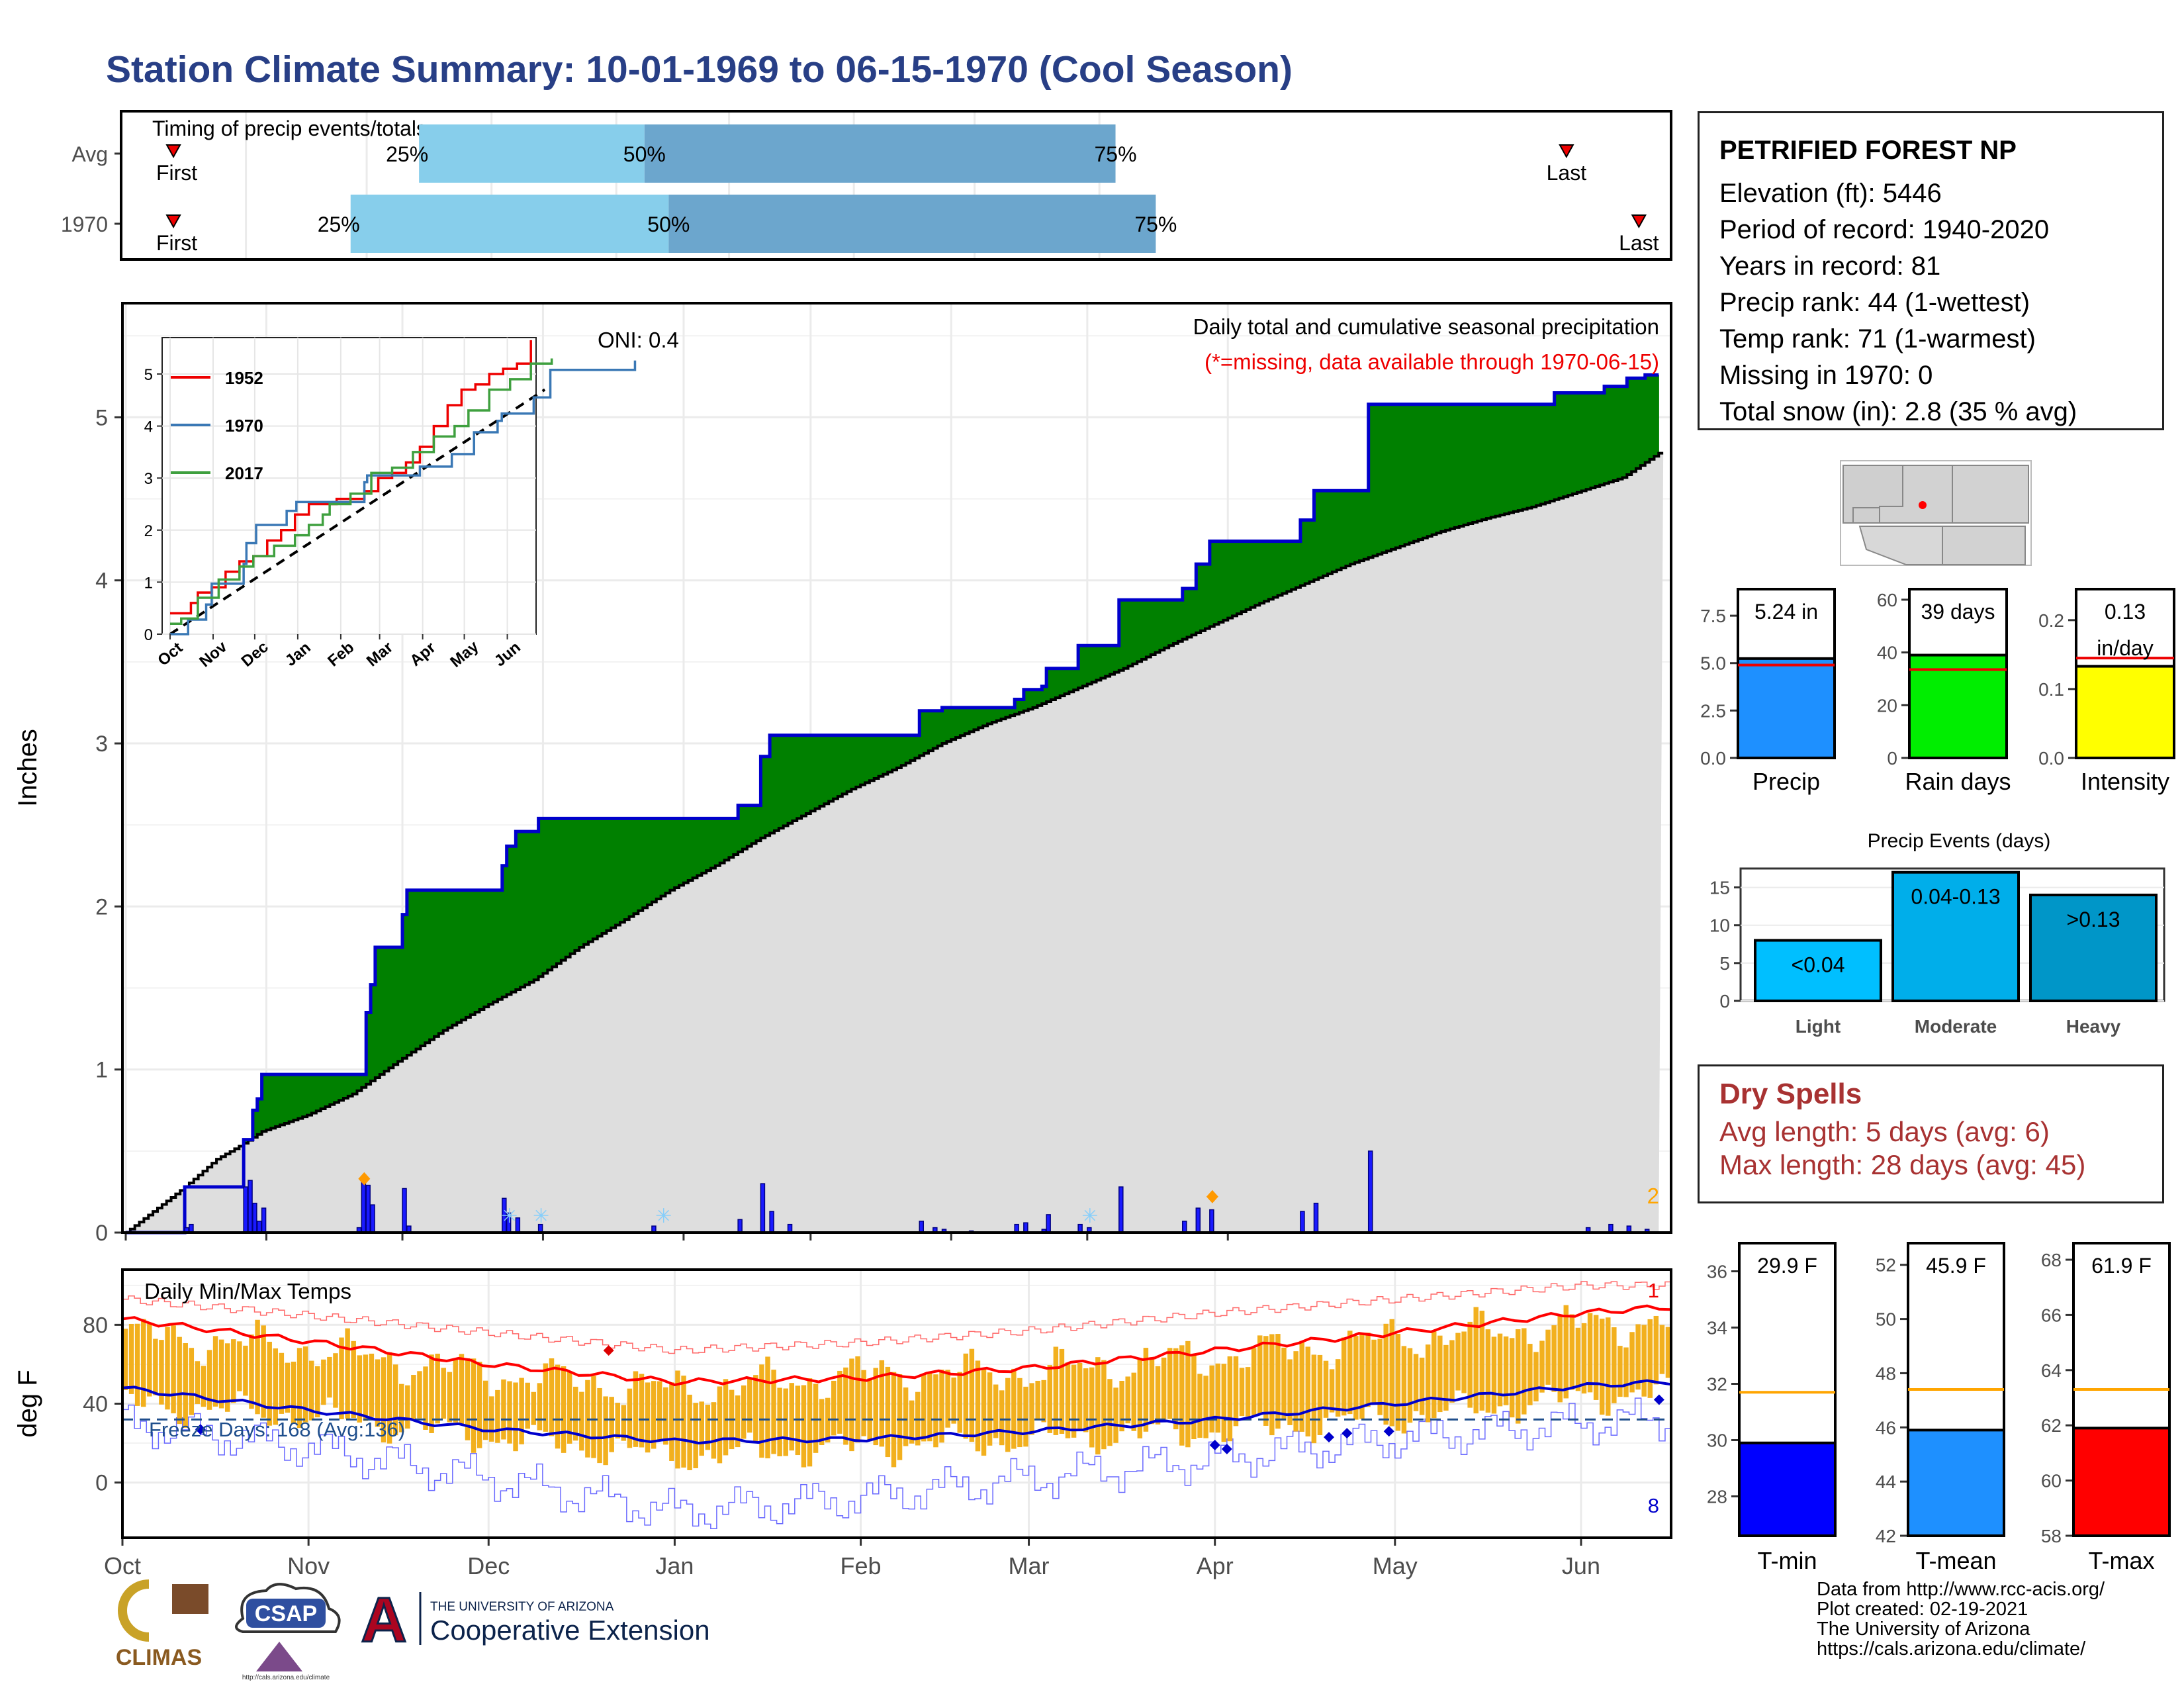 This screenshot has width=2184, height=1688. I want to click on csap-badge, so click(286, 1614).